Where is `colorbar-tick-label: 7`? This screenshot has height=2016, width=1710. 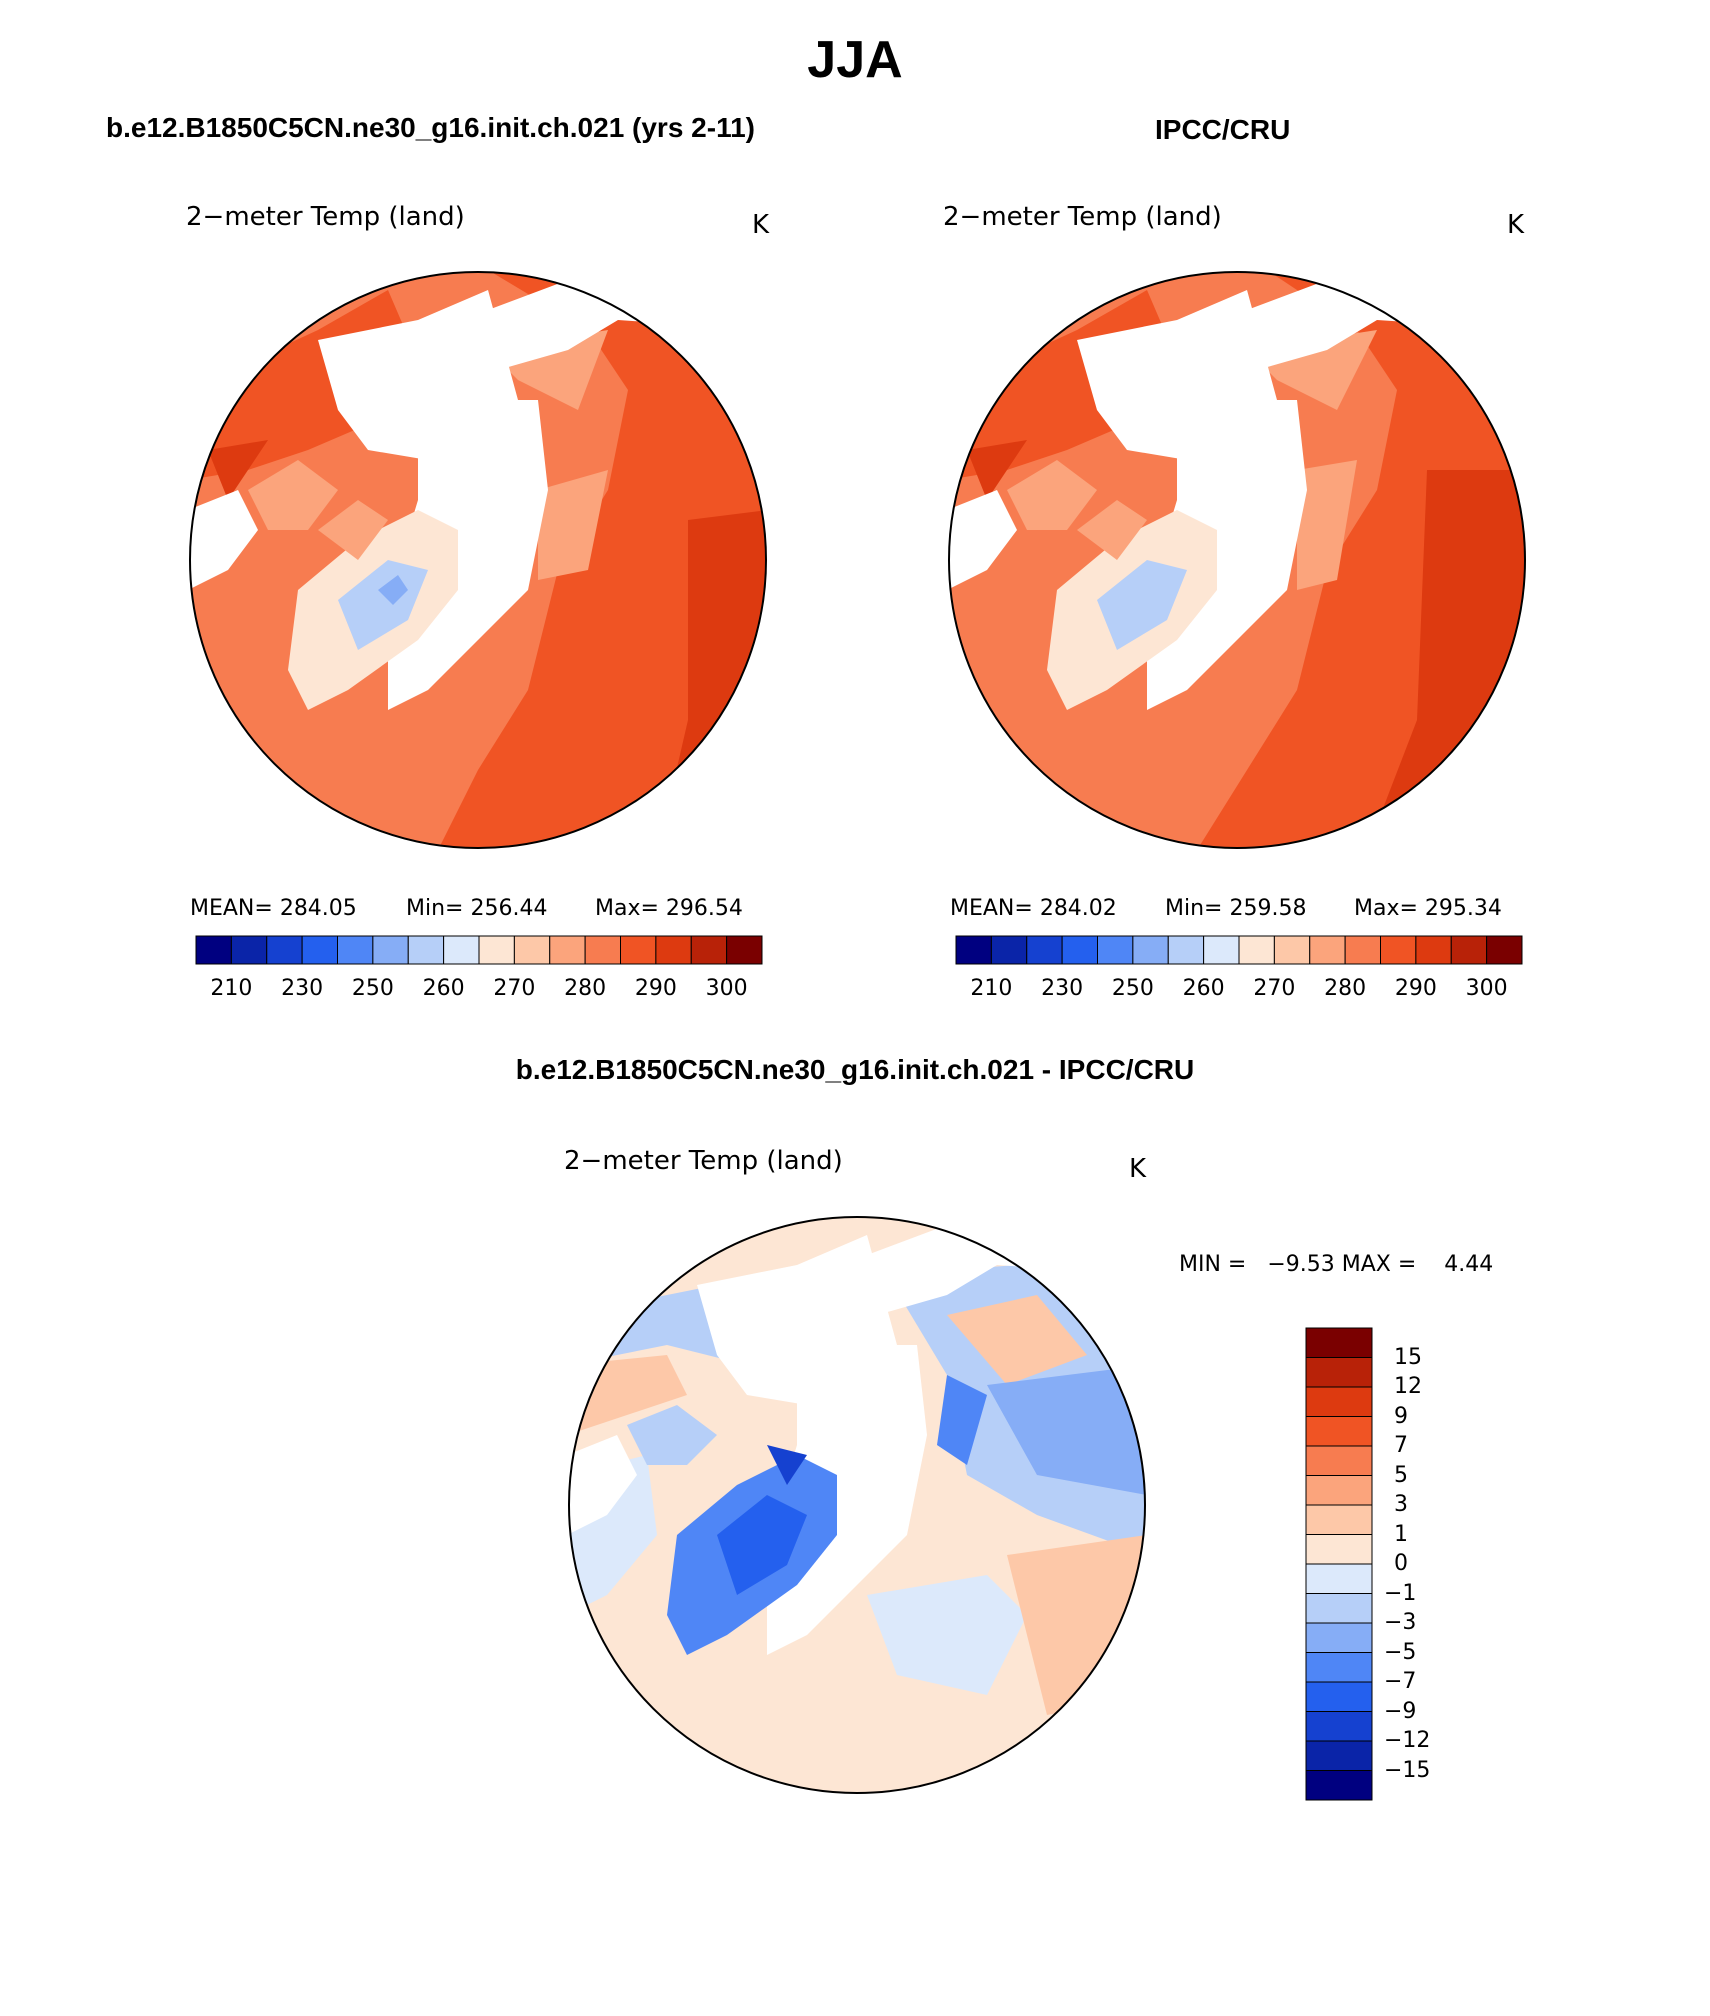 colorbar-tick-label: 7 is located at coordinates (1401, 1445).